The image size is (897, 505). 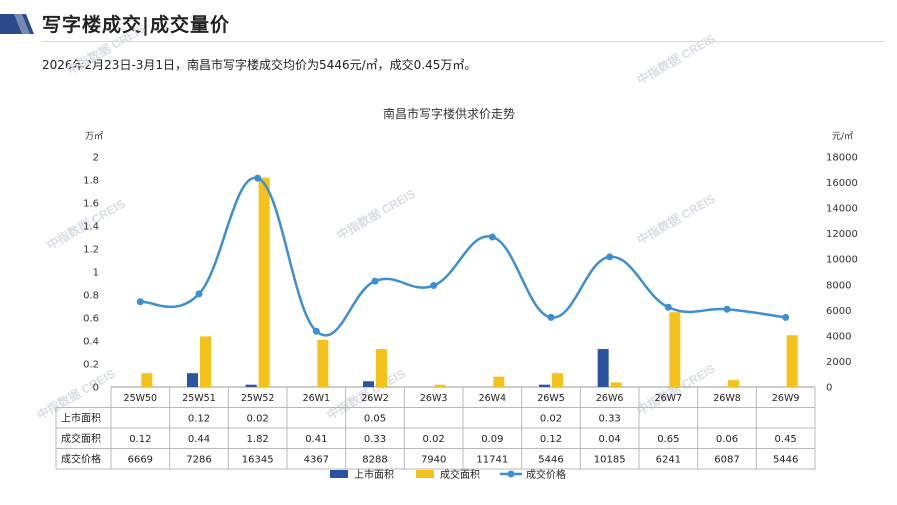 What do you see at coordinates (493, 398) in the screenshot?
I see `category-label: 26W4` at bounding box center [493, 398].